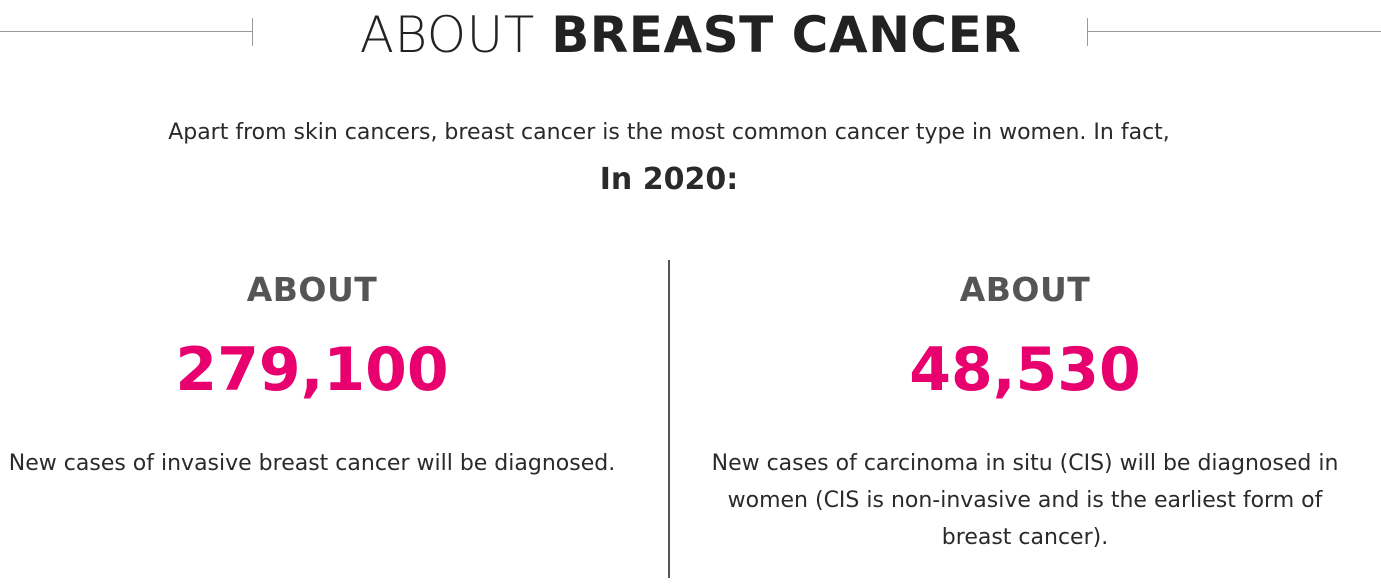 Image resolution: width=1381 pixels, height=586 pixels. Describe the element at coordinates (455, 35) in the screenshot. I see `page-title-light: ABOUT` at that location.